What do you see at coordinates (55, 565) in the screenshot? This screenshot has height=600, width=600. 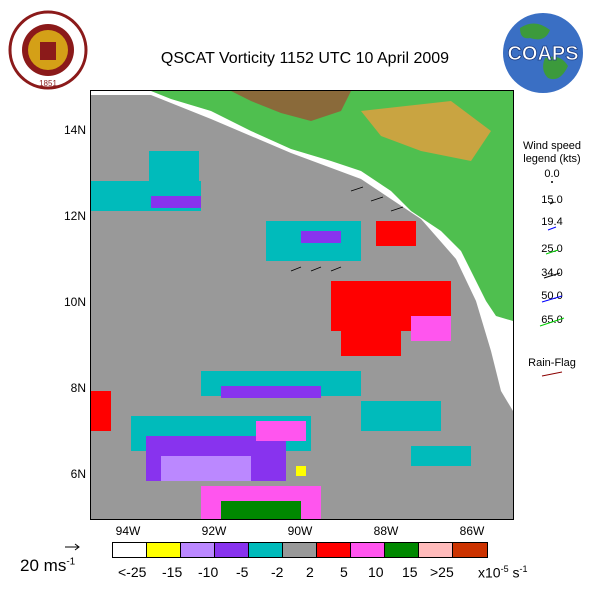 I see `scale-unit: ms` at bounding box center [55, 565].